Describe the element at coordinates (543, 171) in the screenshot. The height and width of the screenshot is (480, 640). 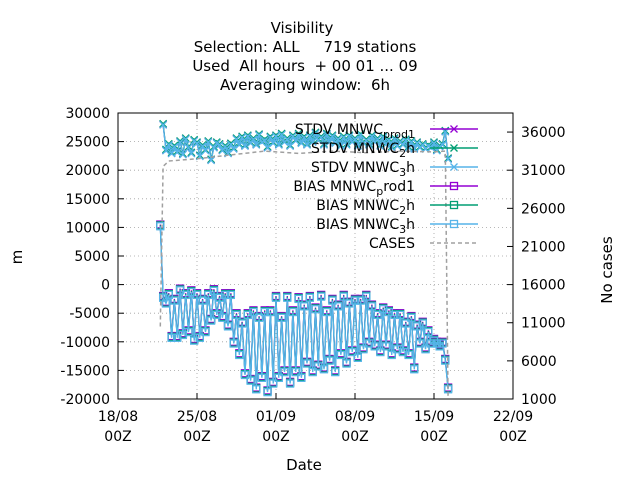
I see `y2-tick-label: 31000` at that location.